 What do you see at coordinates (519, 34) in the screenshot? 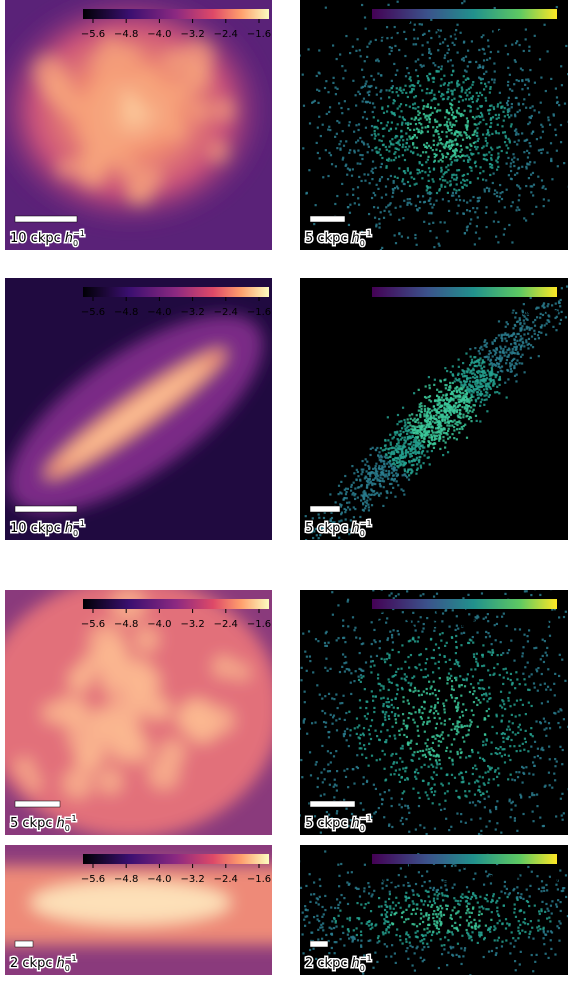
I see `colorbar-tick-label: −1.0` at bounding box center [519, 34].